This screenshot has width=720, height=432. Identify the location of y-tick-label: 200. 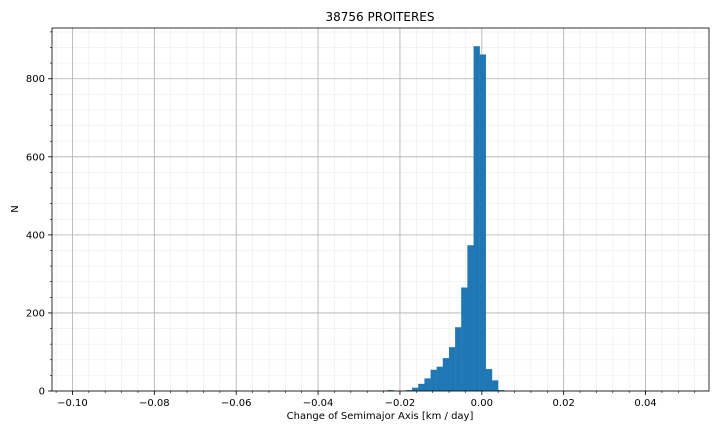
(35, 313).